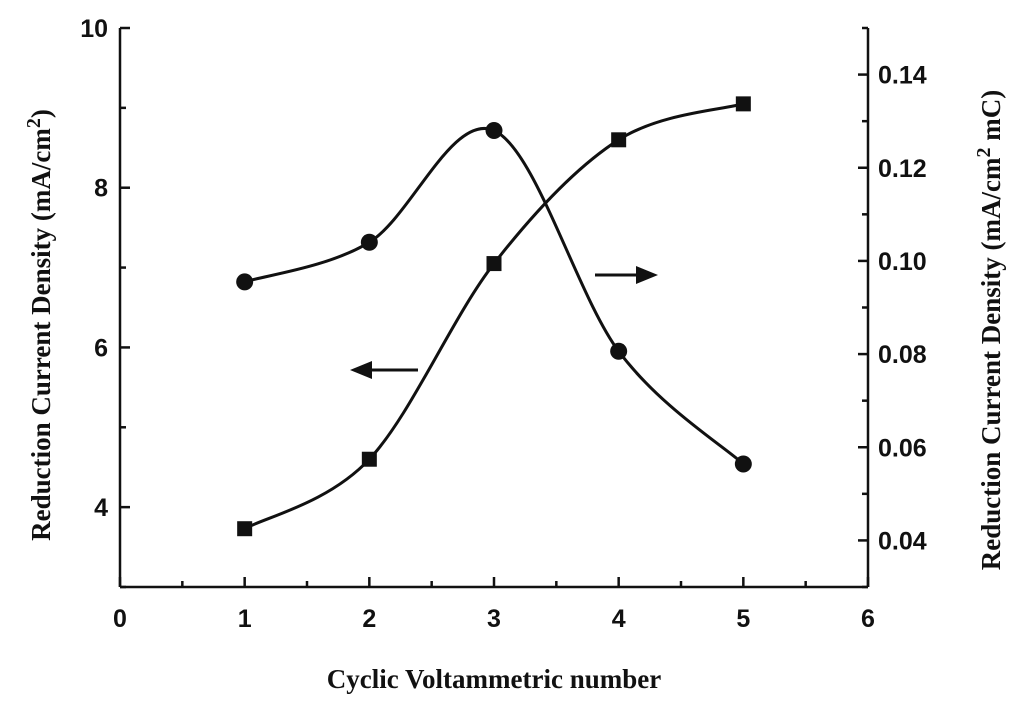 This screenshot has width=1024, height=710. What do you see at coordinates (494, 679) in the screenshot?
I see `x-axis-title: Cyclic Voltammetric number` at bounding box center [494, 679].